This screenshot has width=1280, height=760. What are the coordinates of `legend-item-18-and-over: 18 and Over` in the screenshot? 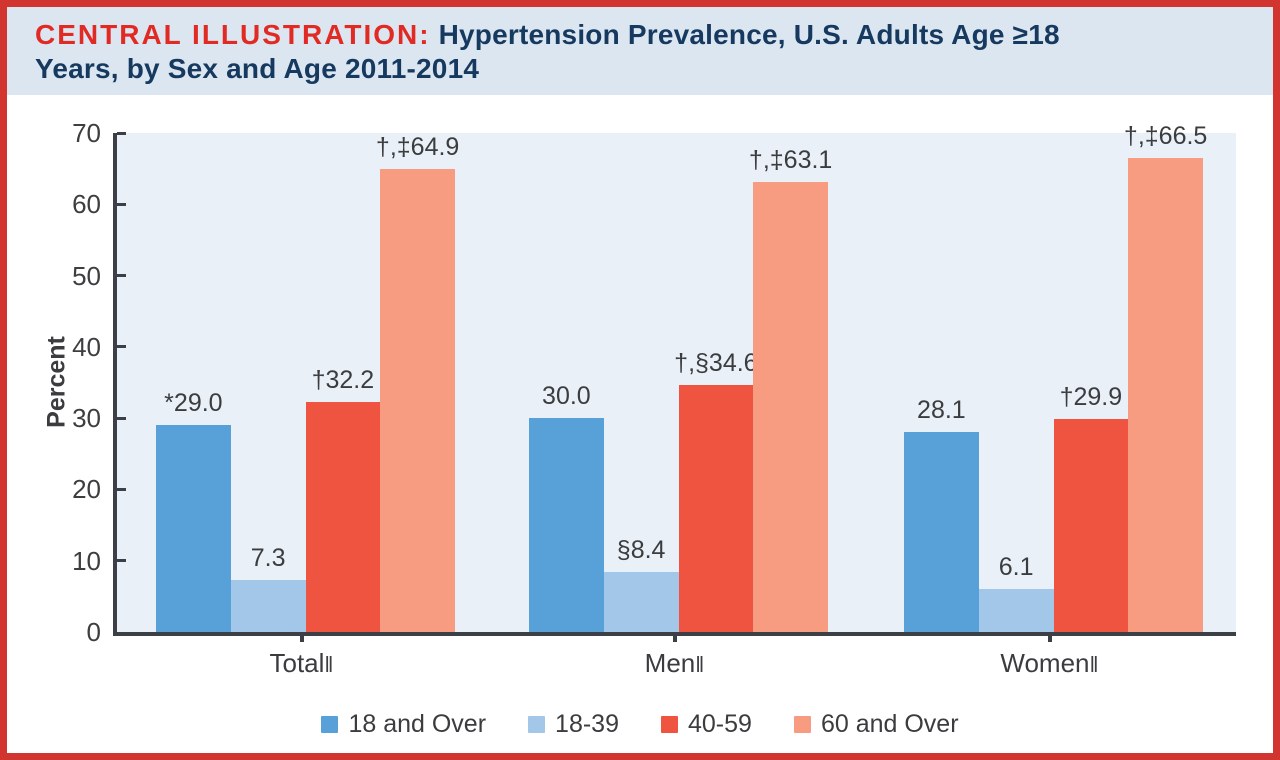 It's located at (403, 724).